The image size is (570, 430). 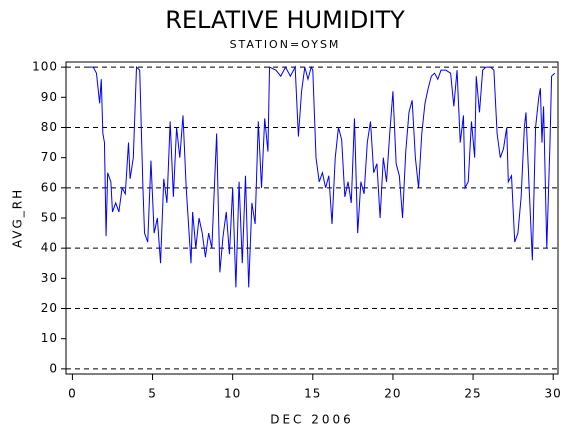 What do you see at coordinates (392, 394) in the screenshot?
I see `x-tick-label: 20` at bounding box center [392, 394].